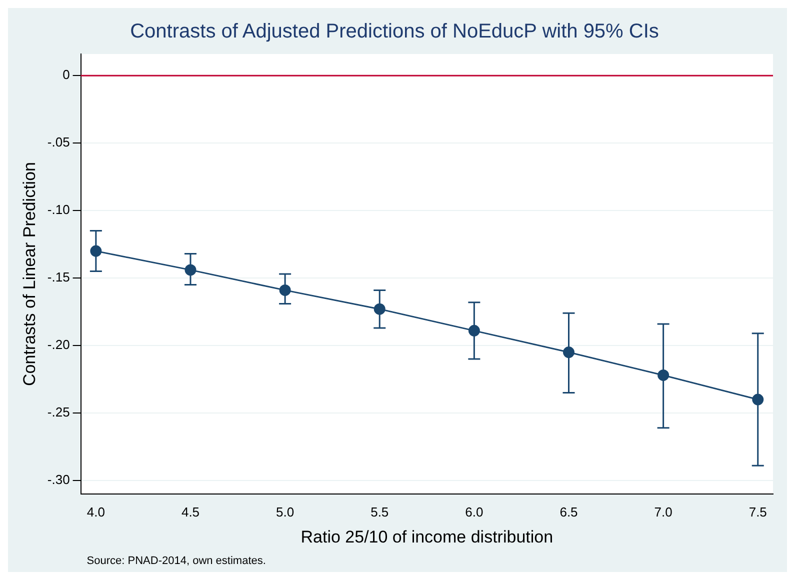 This screenshot has width=795, height=580. Describe the element at coordinates (190, 512) in the screenshot. I see `x-tick-label: 4.5` at that location.